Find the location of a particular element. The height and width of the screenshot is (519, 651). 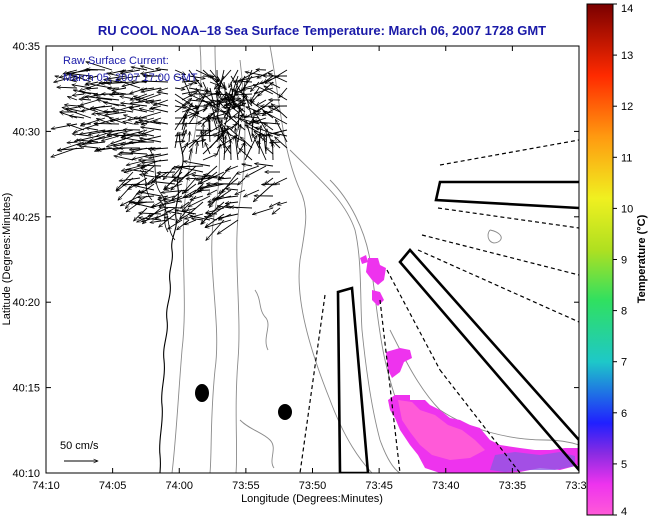

x-tick-label: 73:40 is located at coordinates (446, 486).